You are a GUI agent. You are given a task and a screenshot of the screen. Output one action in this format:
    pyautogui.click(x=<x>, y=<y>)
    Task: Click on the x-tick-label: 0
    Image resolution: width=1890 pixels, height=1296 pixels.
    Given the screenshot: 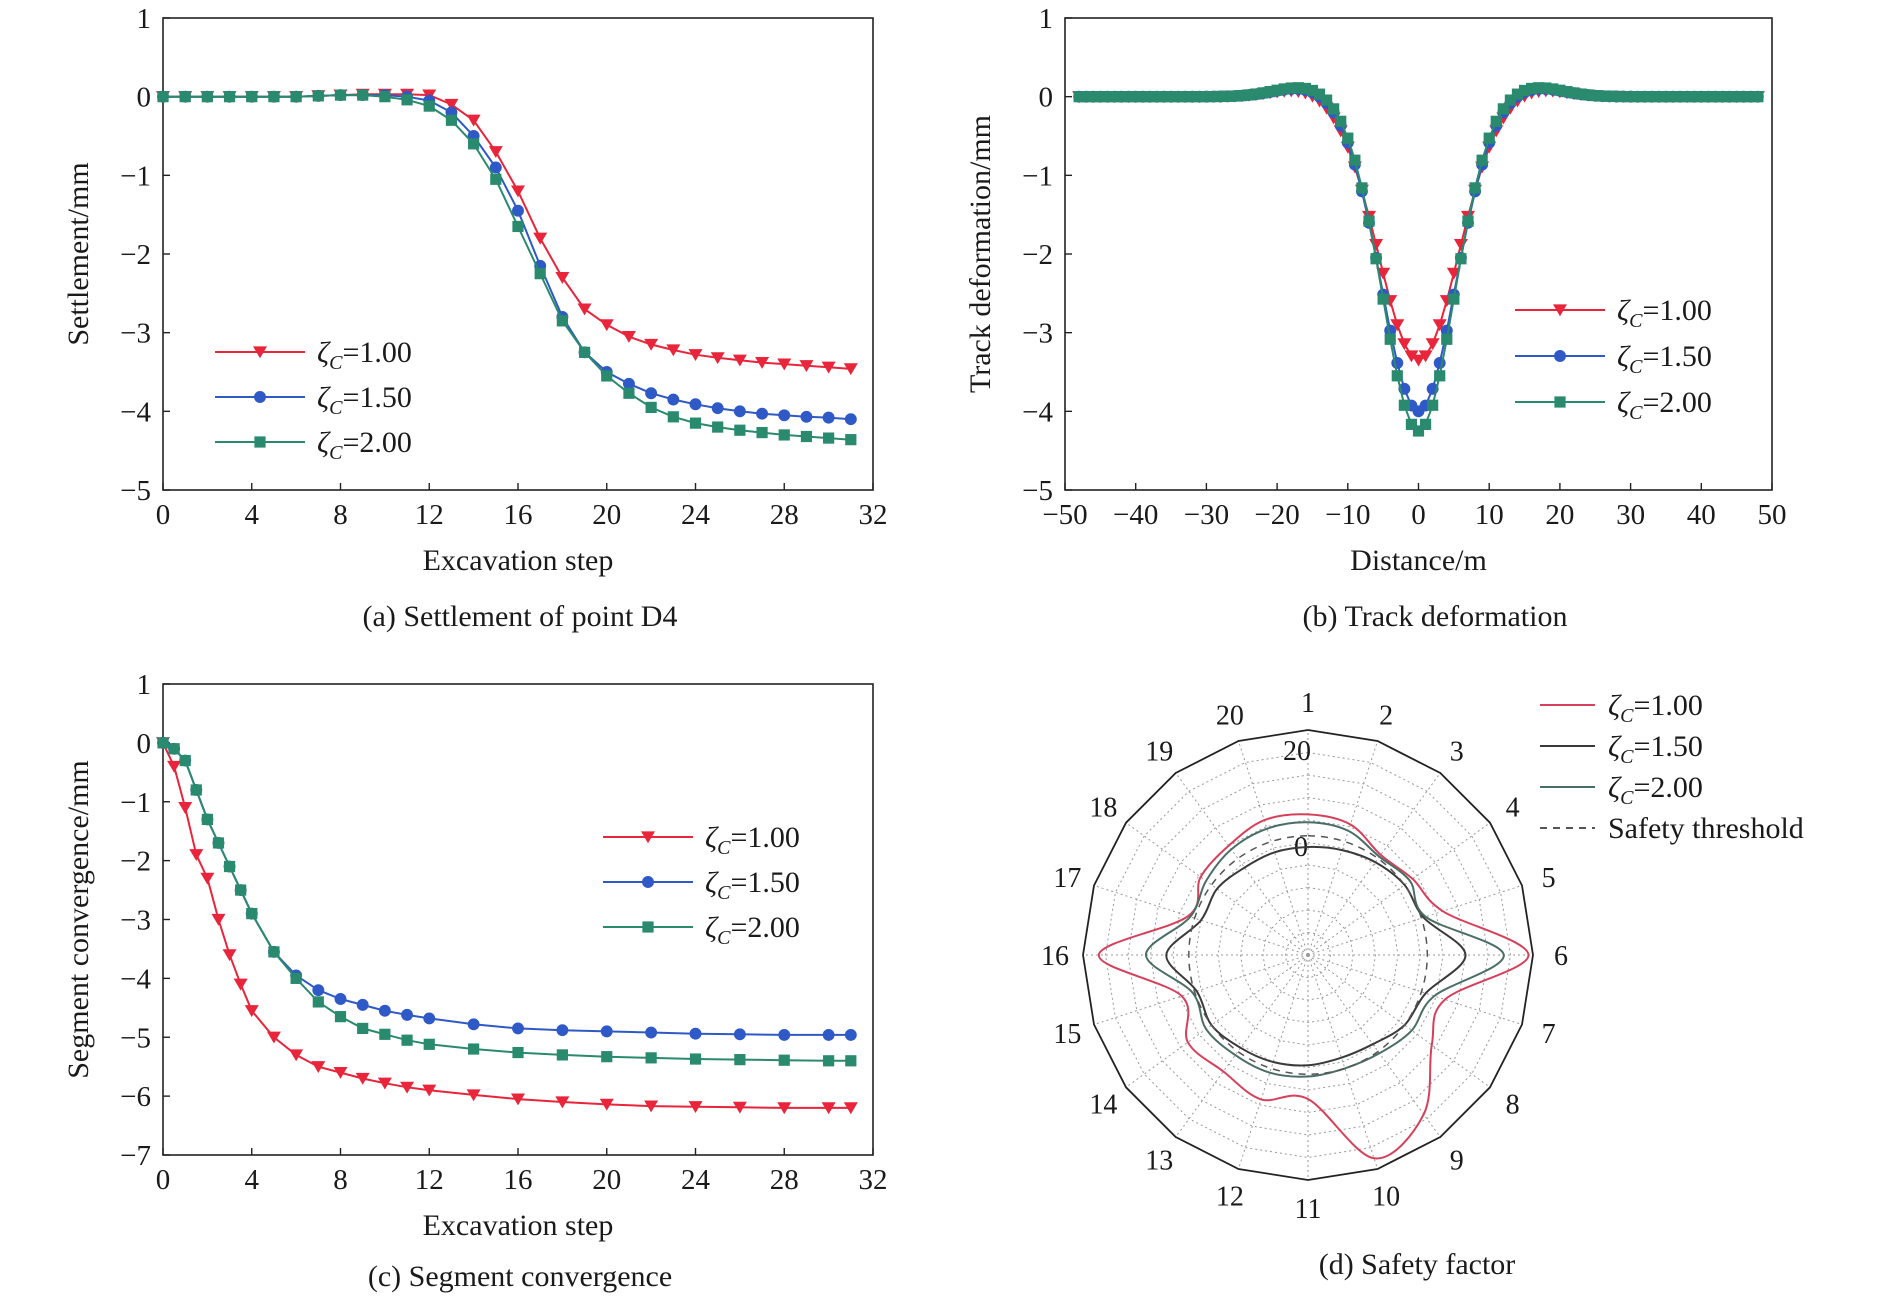 What is the action you would take?
    pyautogui.click(x=163, y=515)
    